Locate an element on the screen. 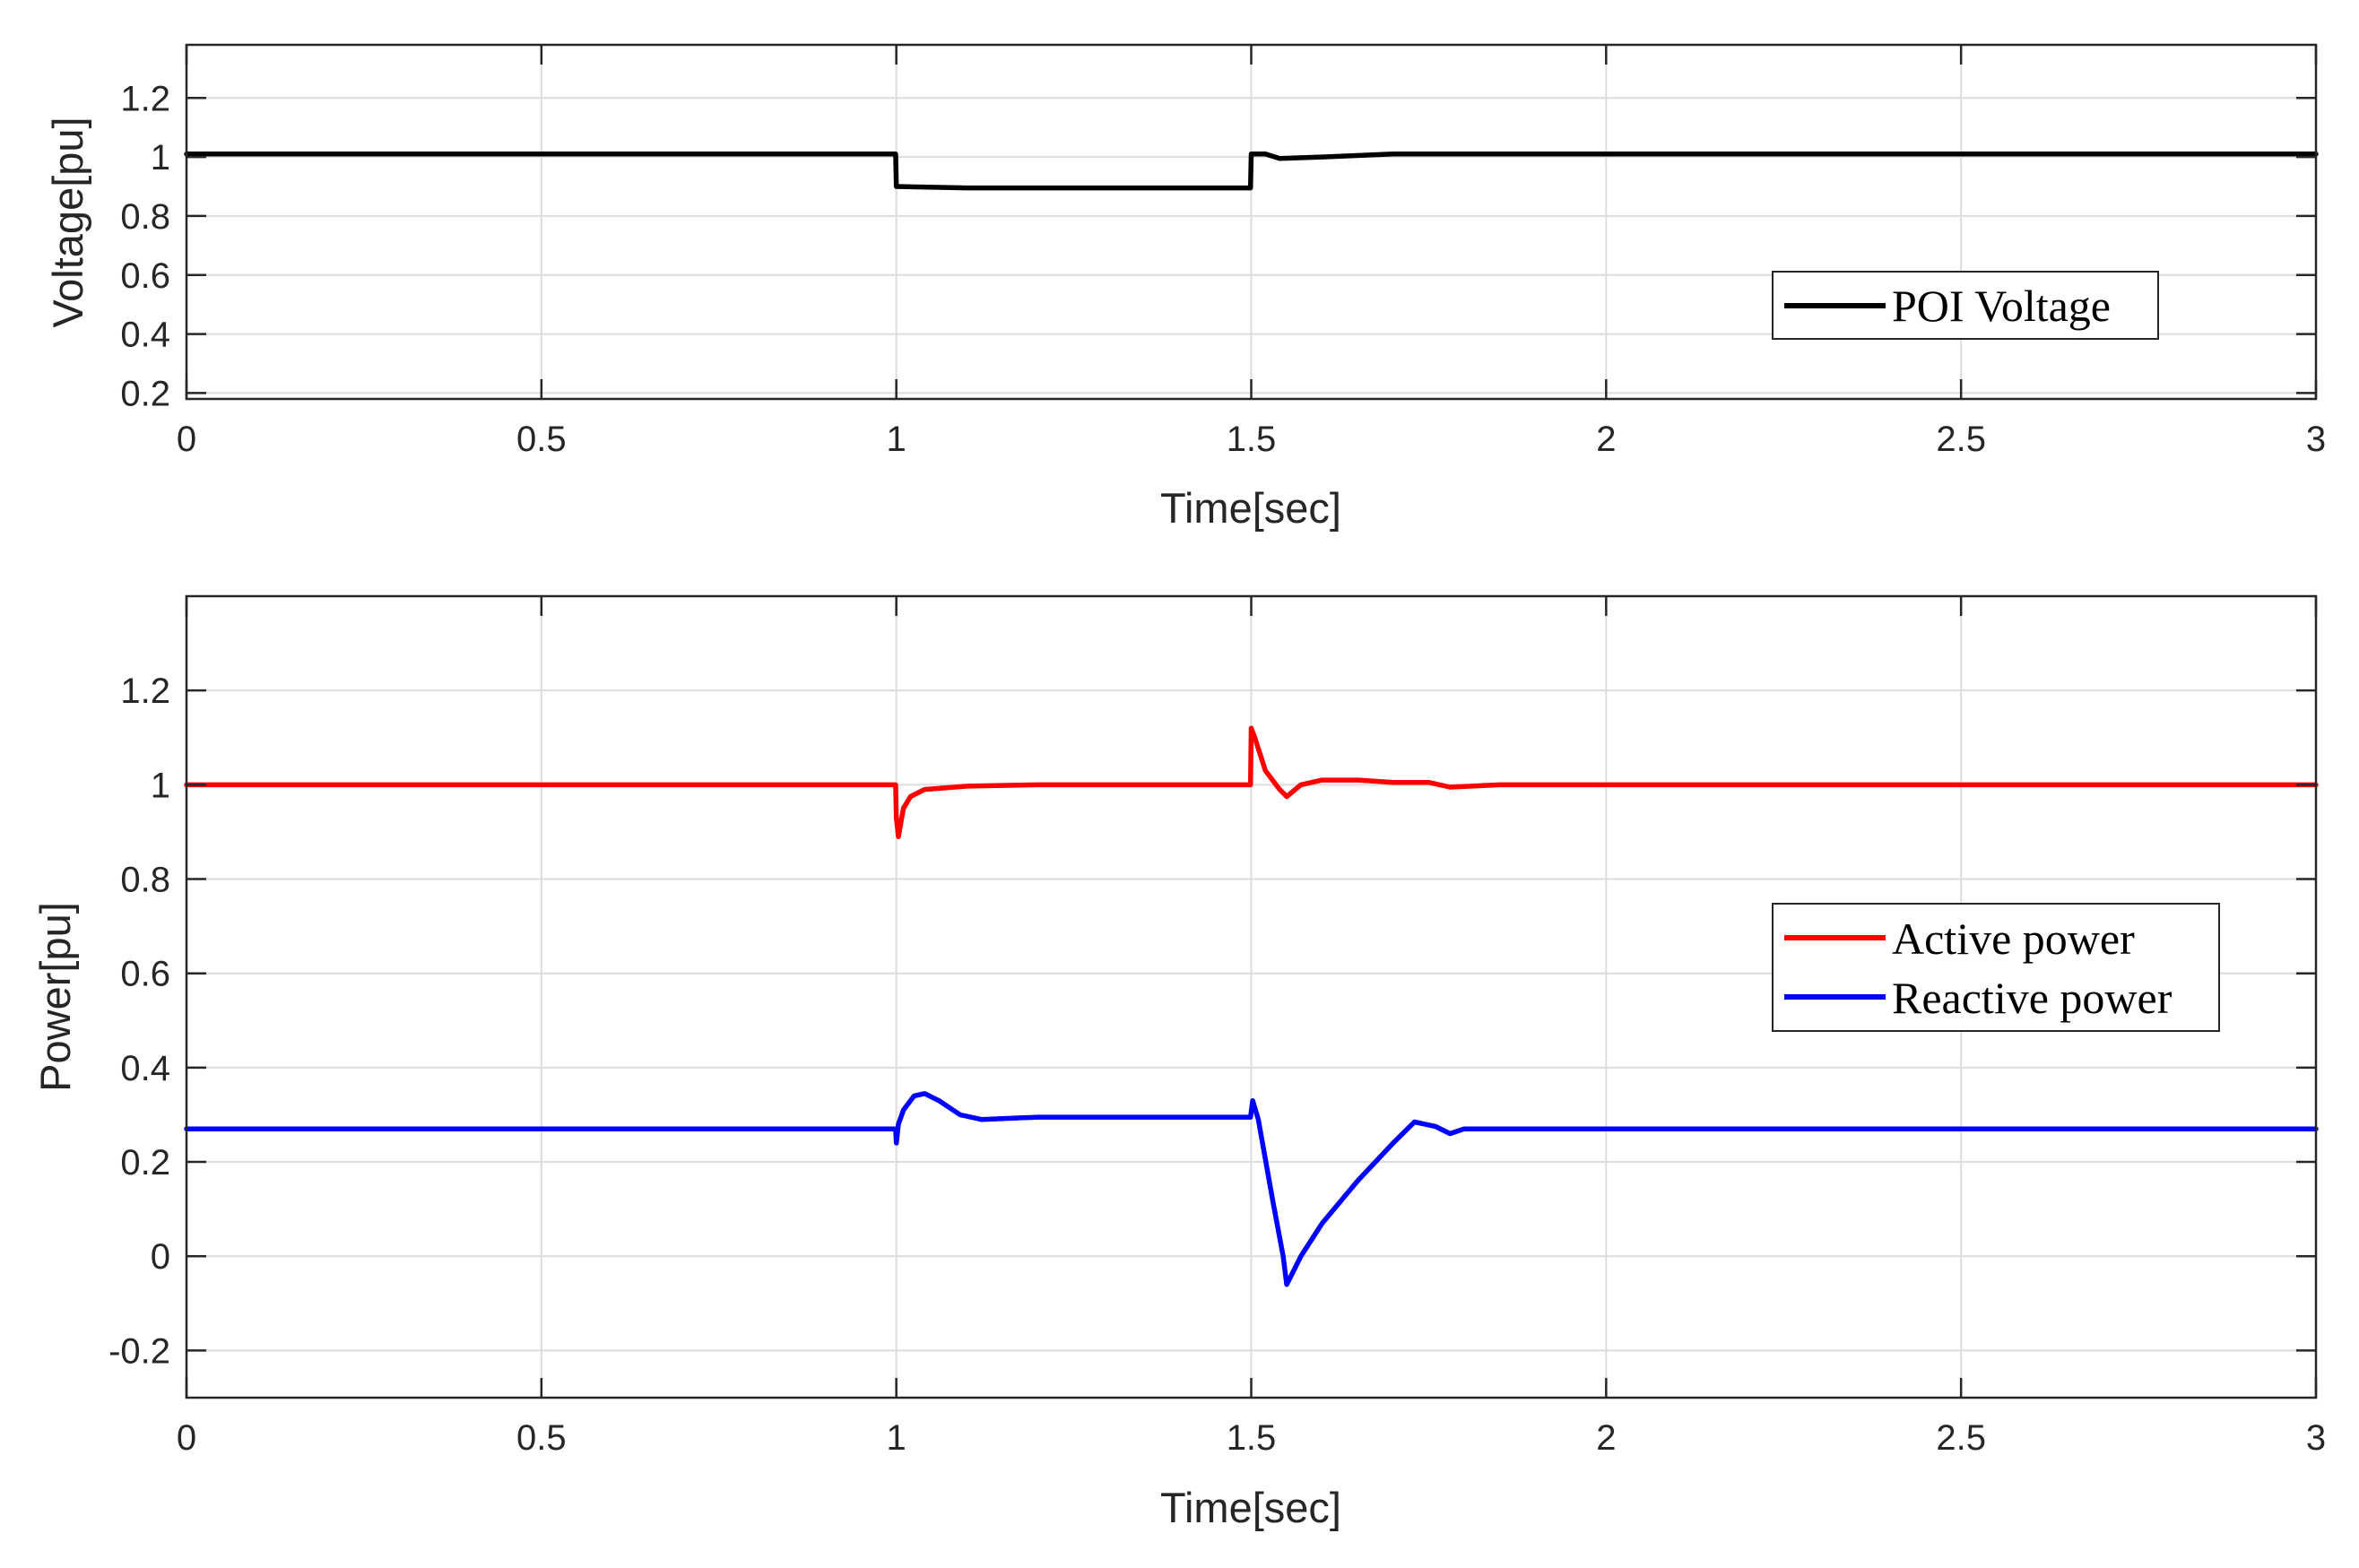  power-legend-box is located at coordinates (1996, 967).